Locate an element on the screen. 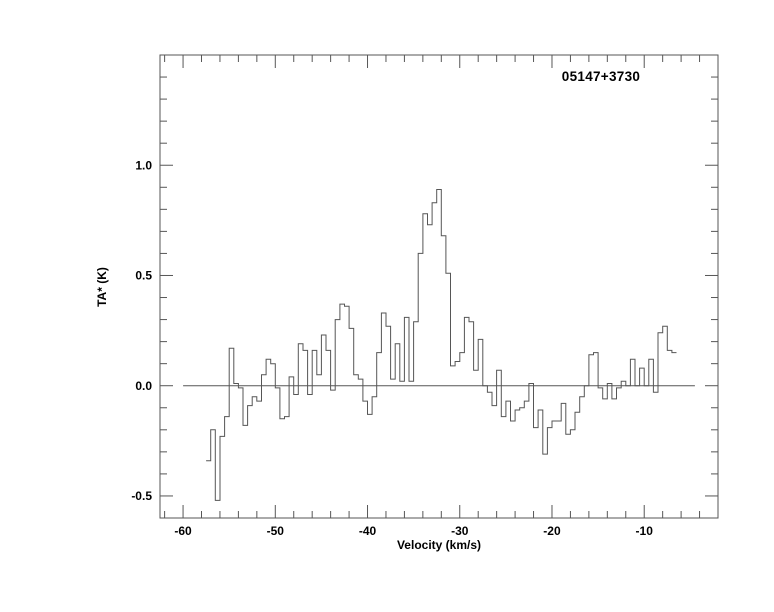 This screenshot has width=774, height=612. y-tick-label: 0.0 is located at coordinates (143, 386).